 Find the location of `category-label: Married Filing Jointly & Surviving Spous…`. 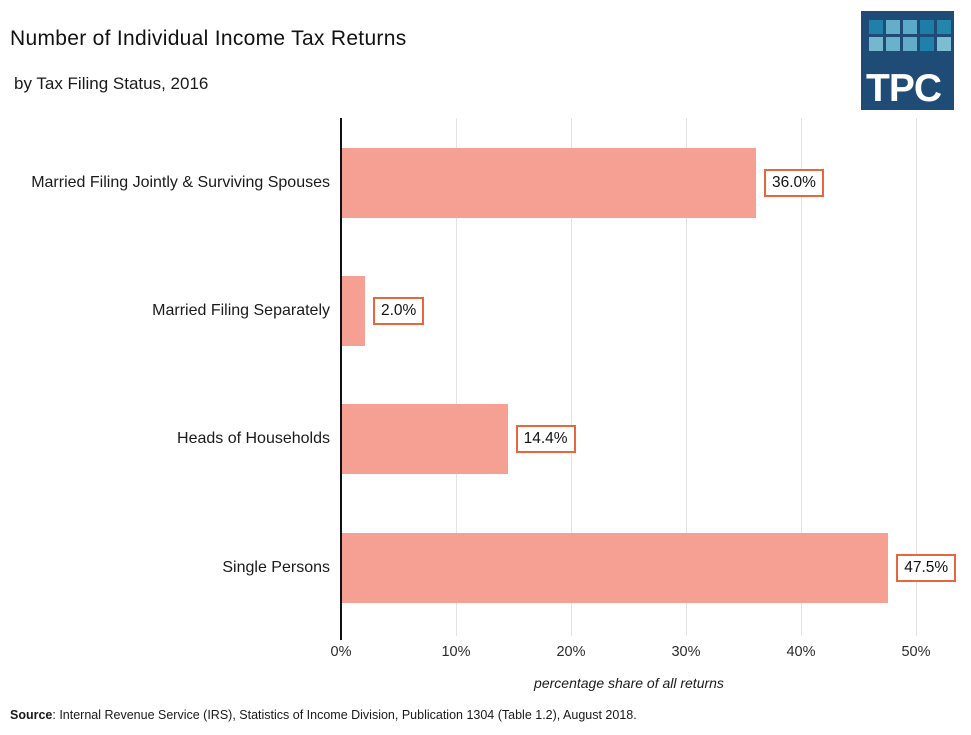

category-label: Married Filing Jointly & Surviving Spous… is located at coordinates (180, 182).